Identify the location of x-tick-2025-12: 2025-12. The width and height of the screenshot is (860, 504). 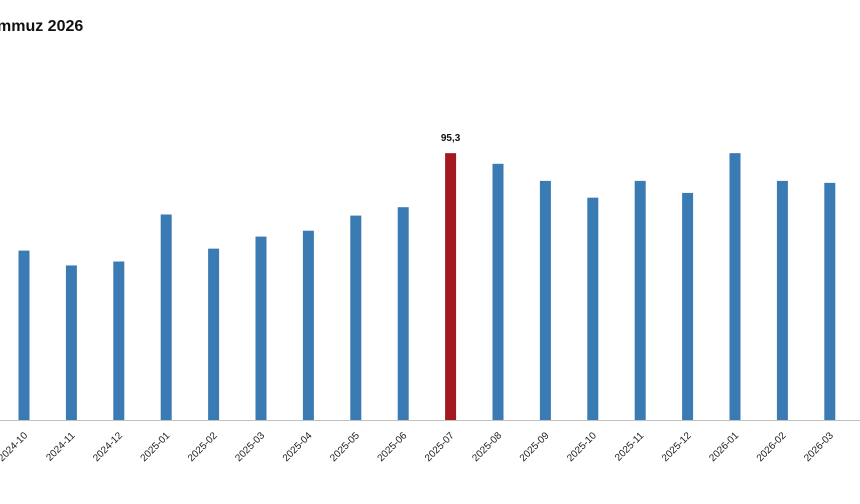
(677, 447).